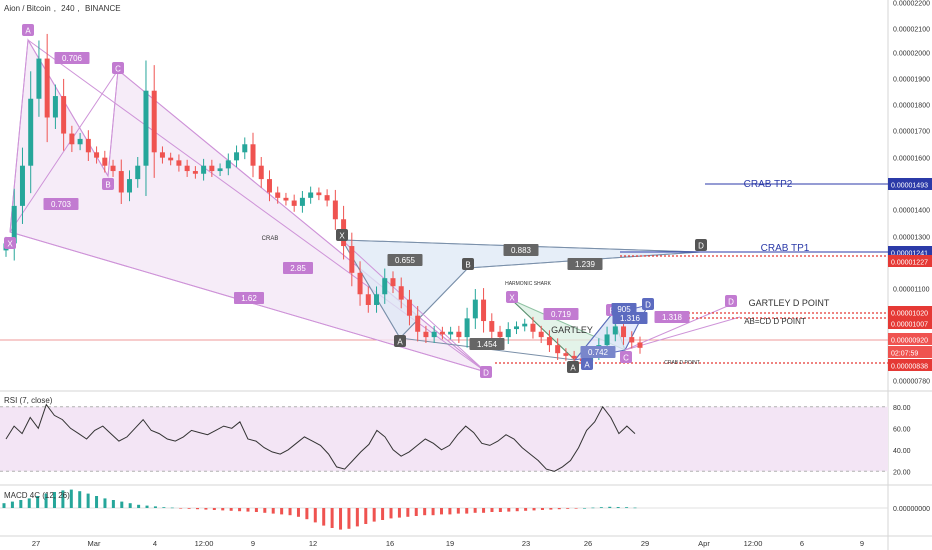 This screenshot has width=932, height=550. What do you see at coordinates (414, 306) in the screenshot?
I see `shark-crab-leg` at bounding box center [414, 306].